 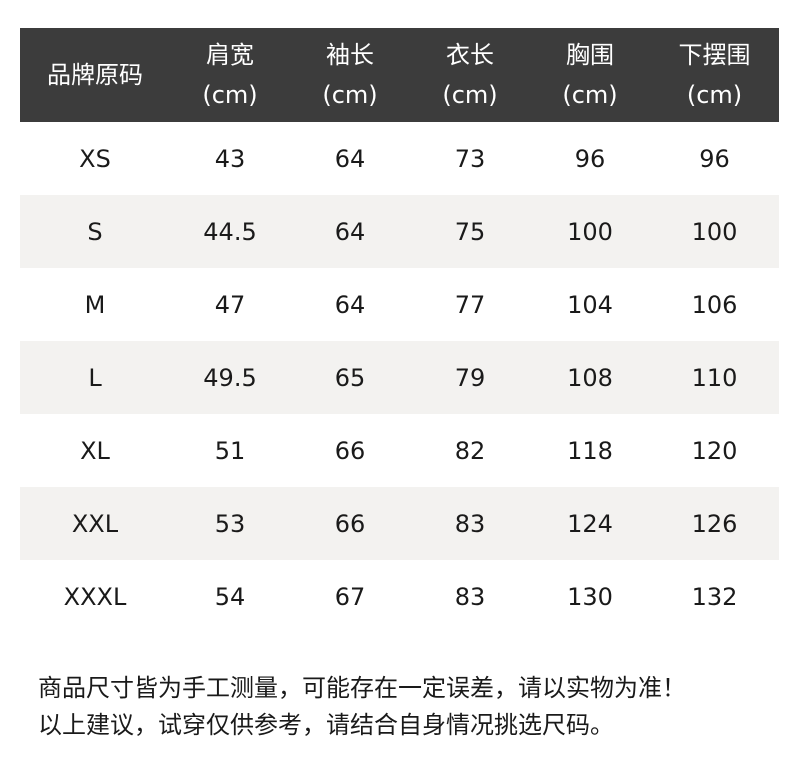 I want to click on header-label: 下摆围, so click(x=714, y=55).